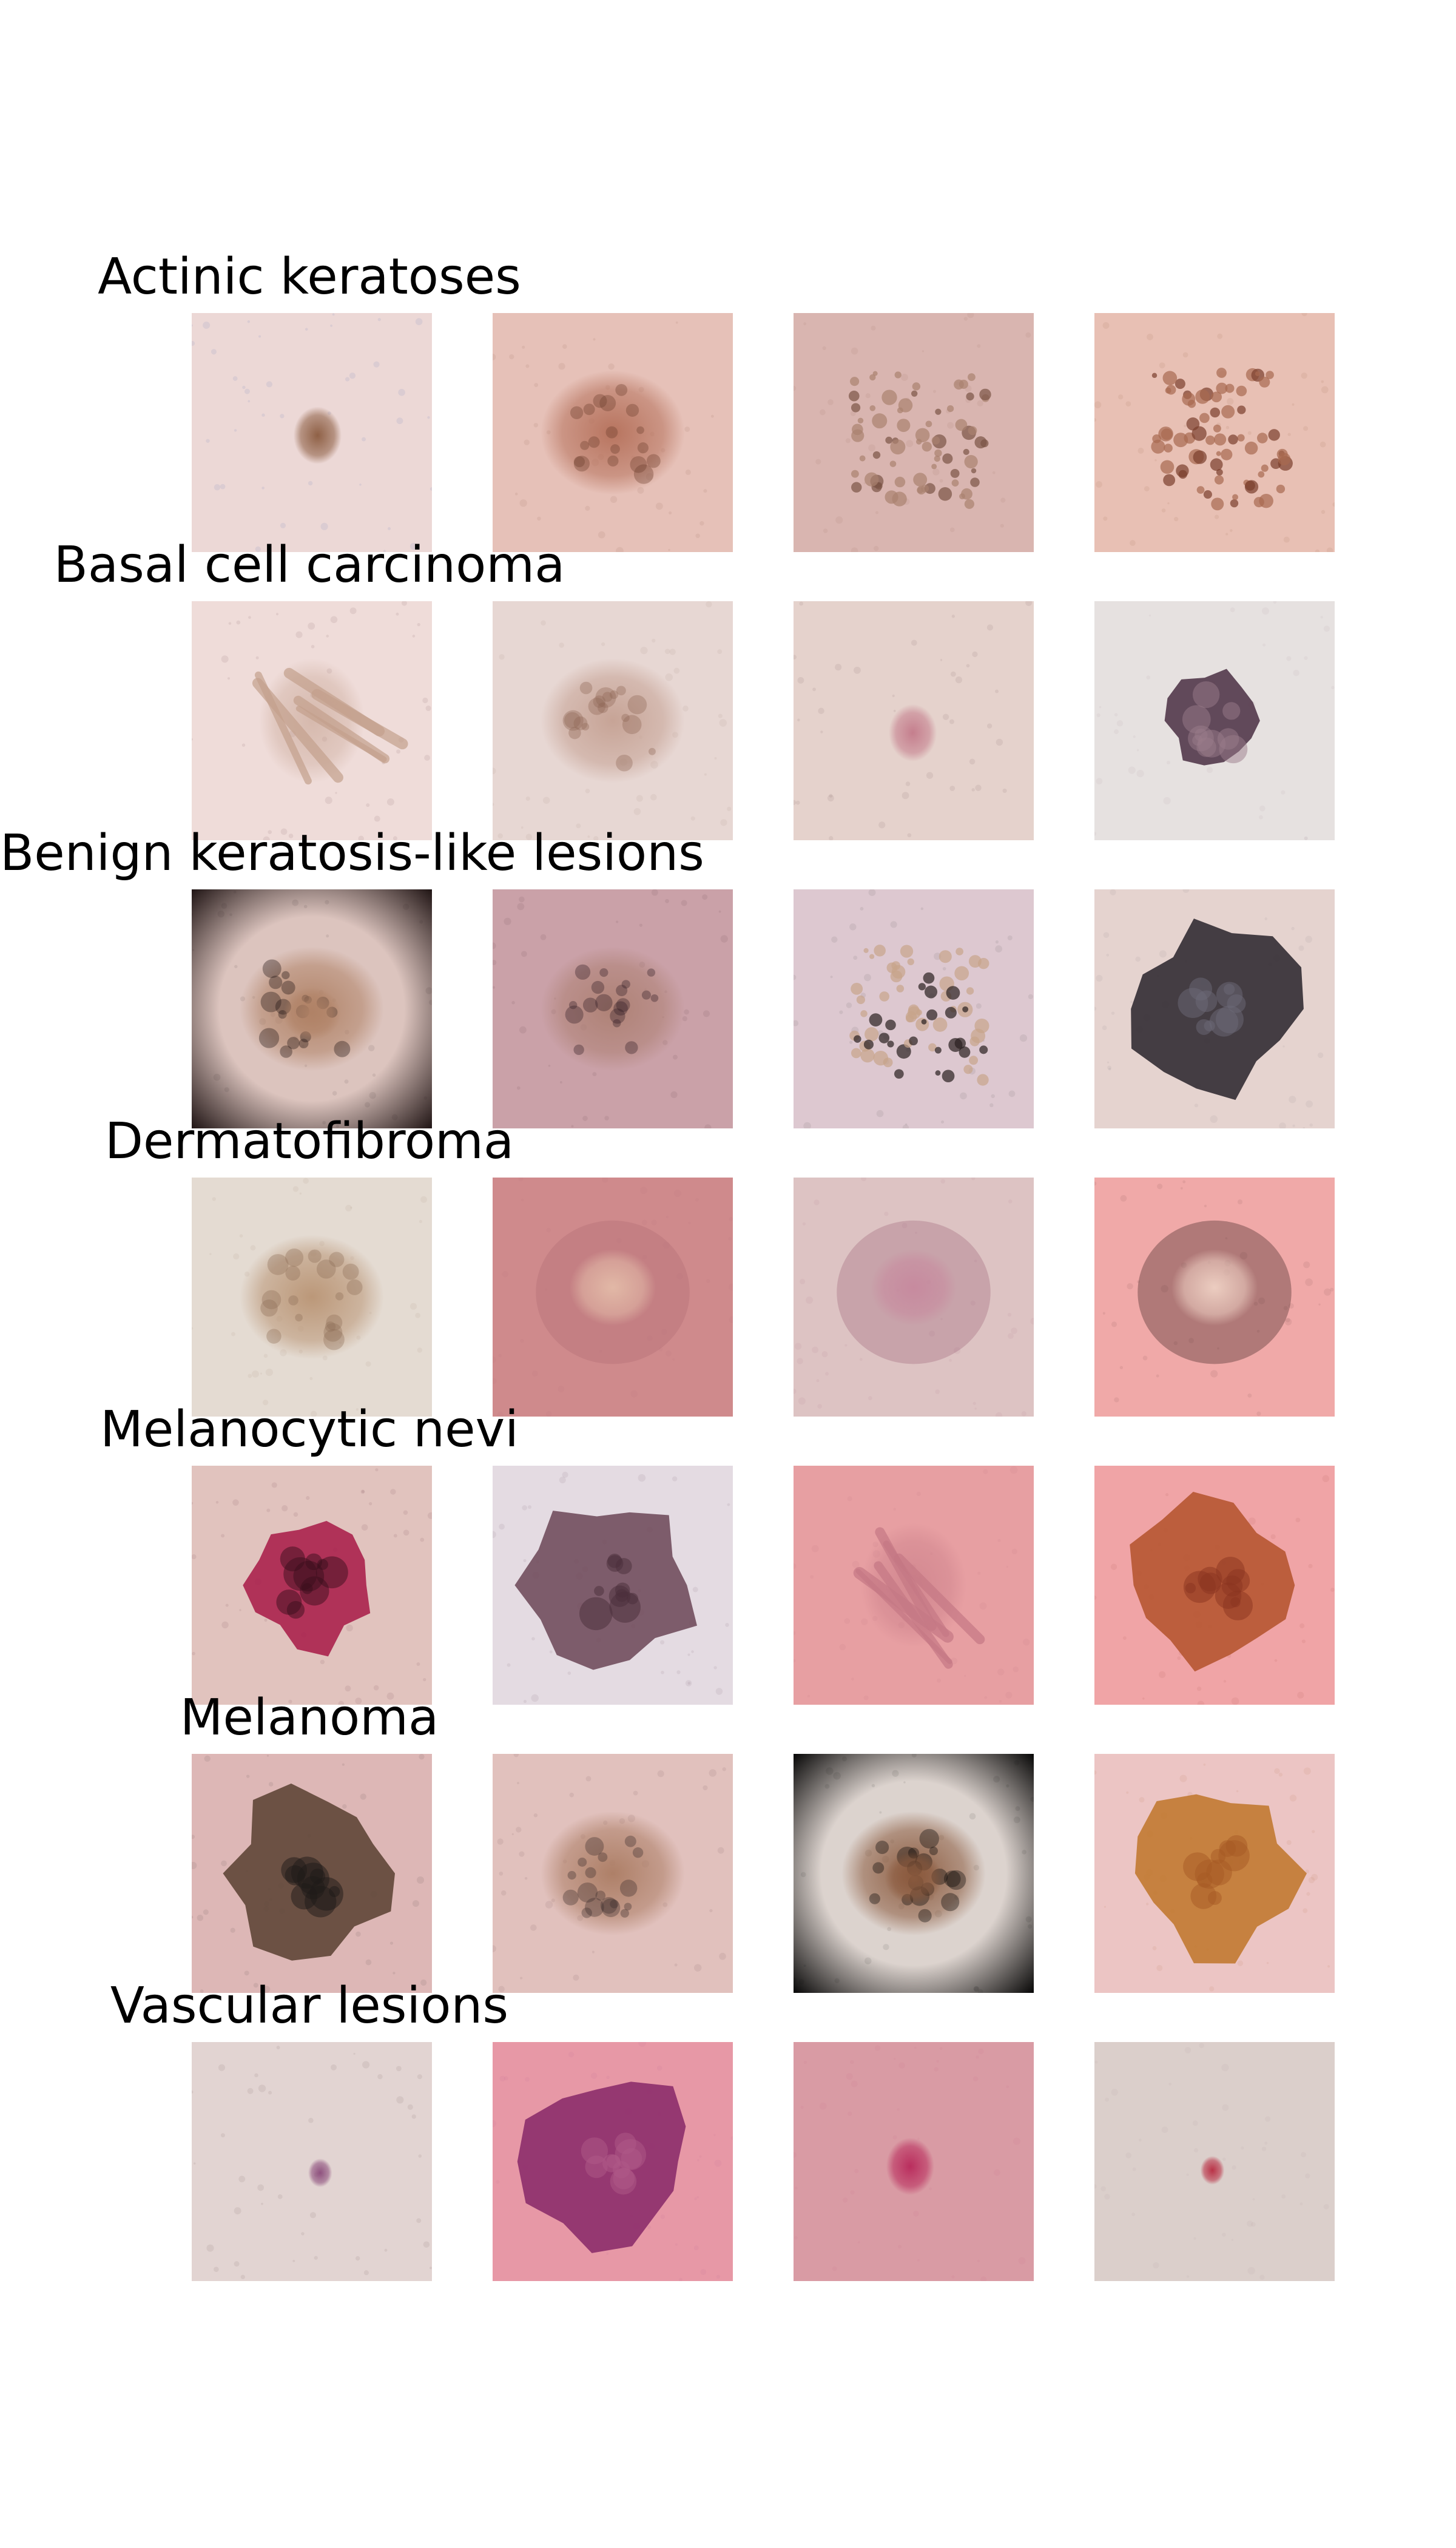 This screenshot has width=1456, height=2548. I want to click on row-title: Melanocytic nevi, so click(309, 1429).